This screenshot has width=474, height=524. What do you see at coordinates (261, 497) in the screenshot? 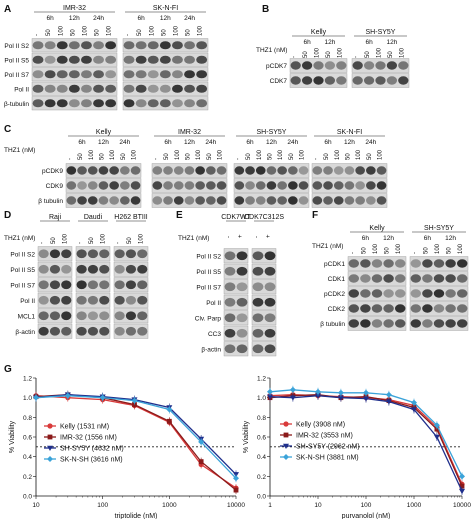
I see `y-tick-label: 0.0` at bounding box center [261, 497].